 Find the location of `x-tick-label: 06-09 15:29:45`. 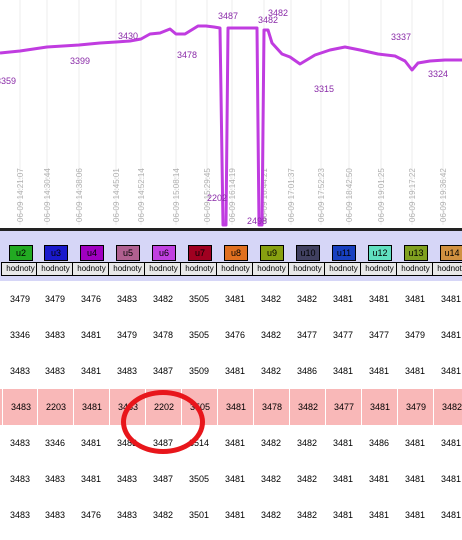

x-tick-label: 06-09 15:29:45 is located at coordinates (207, 195).